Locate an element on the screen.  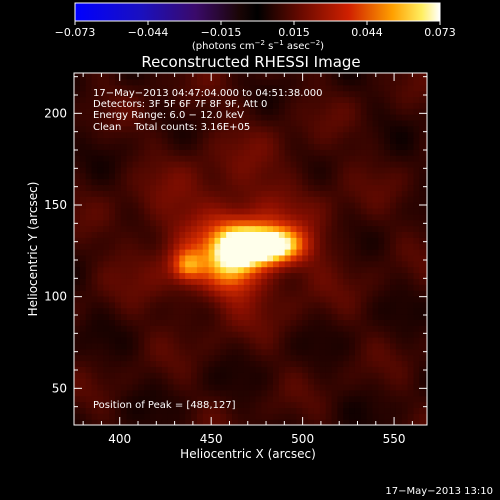
annotation-clean-counts: Clean Total counts: 3.16E+05 is located at coordinates (171, 127).